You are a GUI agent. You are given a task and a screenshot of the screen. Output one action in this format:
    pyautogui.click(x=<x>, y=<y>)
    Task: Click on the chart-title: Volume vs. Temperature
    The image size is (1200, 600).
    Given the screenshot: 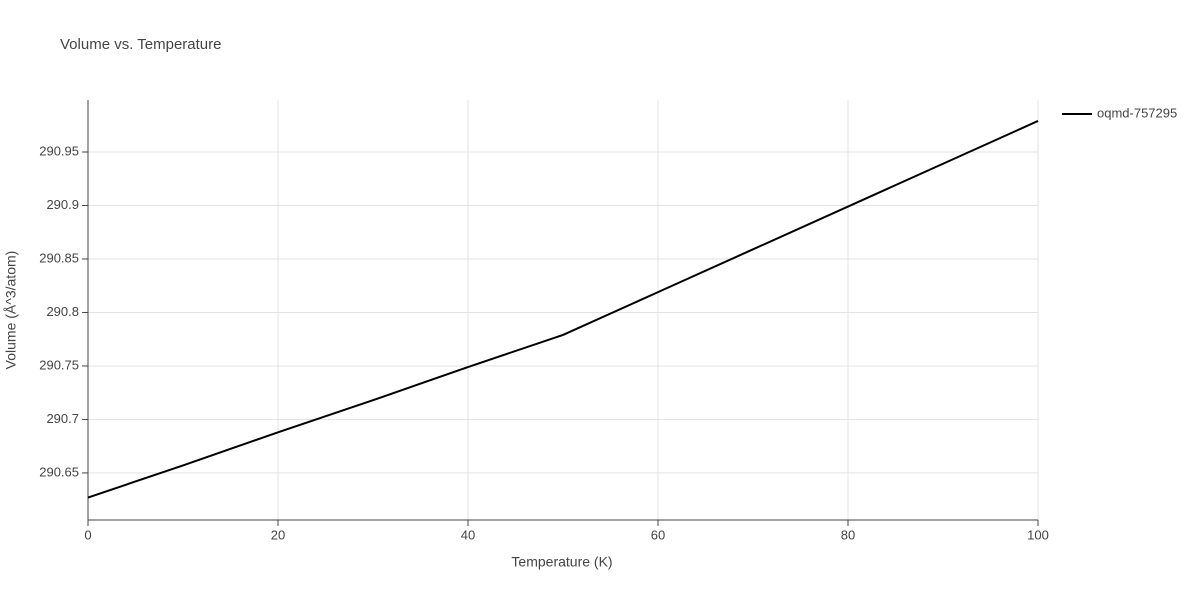 What is the action you would take?
    pyautogui.click(x=140, y=44)
    